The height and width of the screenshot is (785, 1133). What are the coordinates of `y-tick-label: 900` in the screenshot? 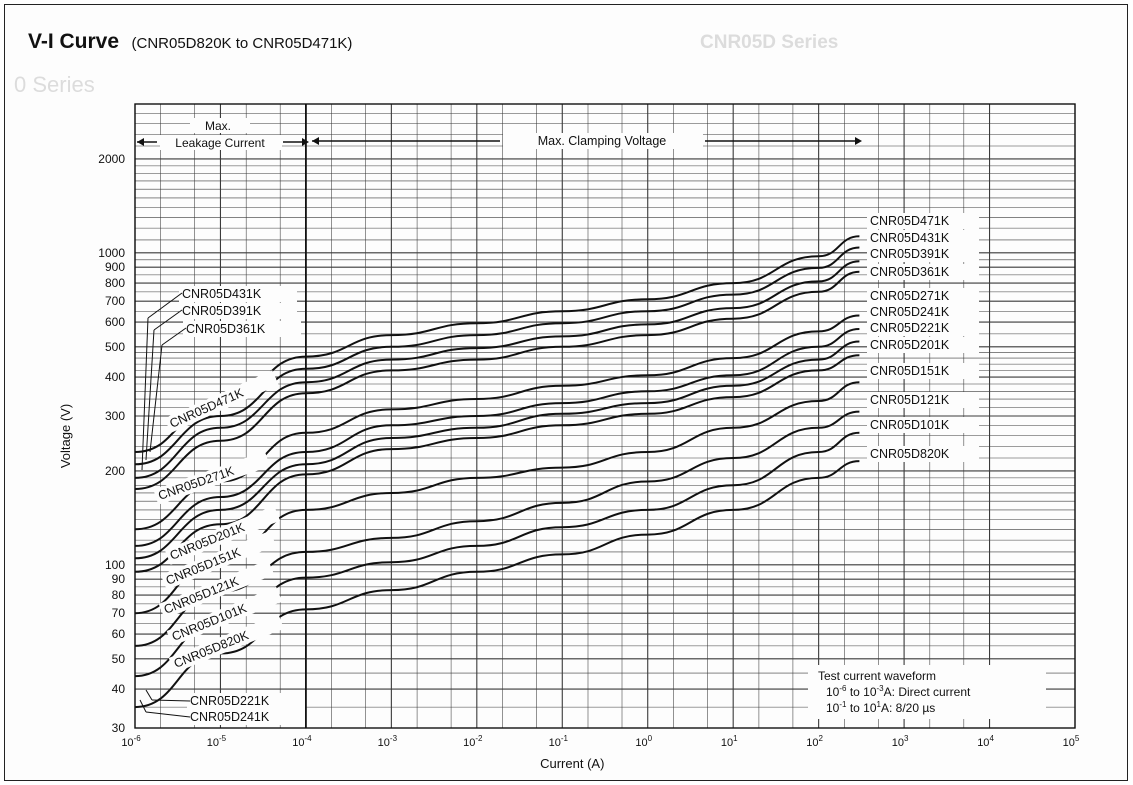 It's located at (115, 267).